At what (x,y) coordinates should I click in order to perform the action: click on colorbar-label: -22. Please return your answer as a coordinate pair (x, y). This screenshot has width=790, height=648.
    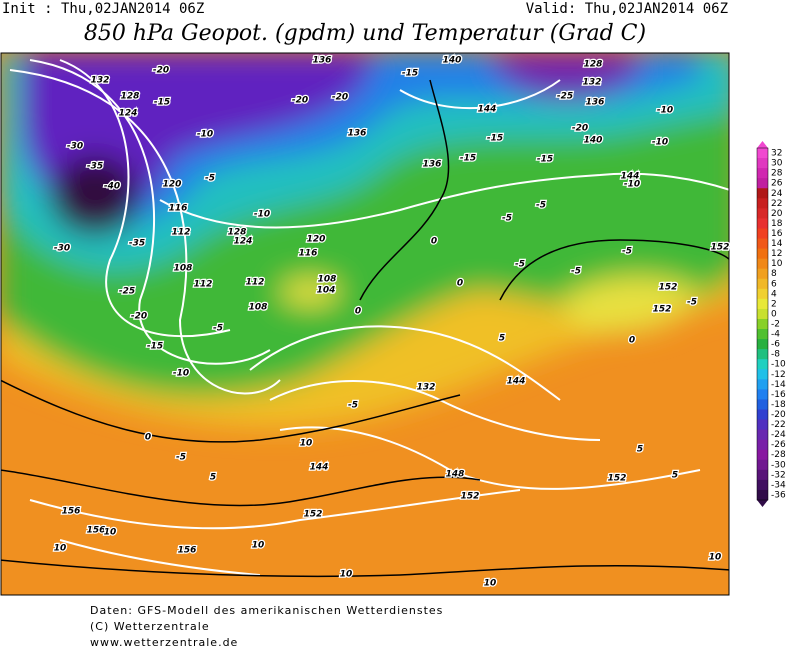
    Looking at the image, I should click on (778, 425).